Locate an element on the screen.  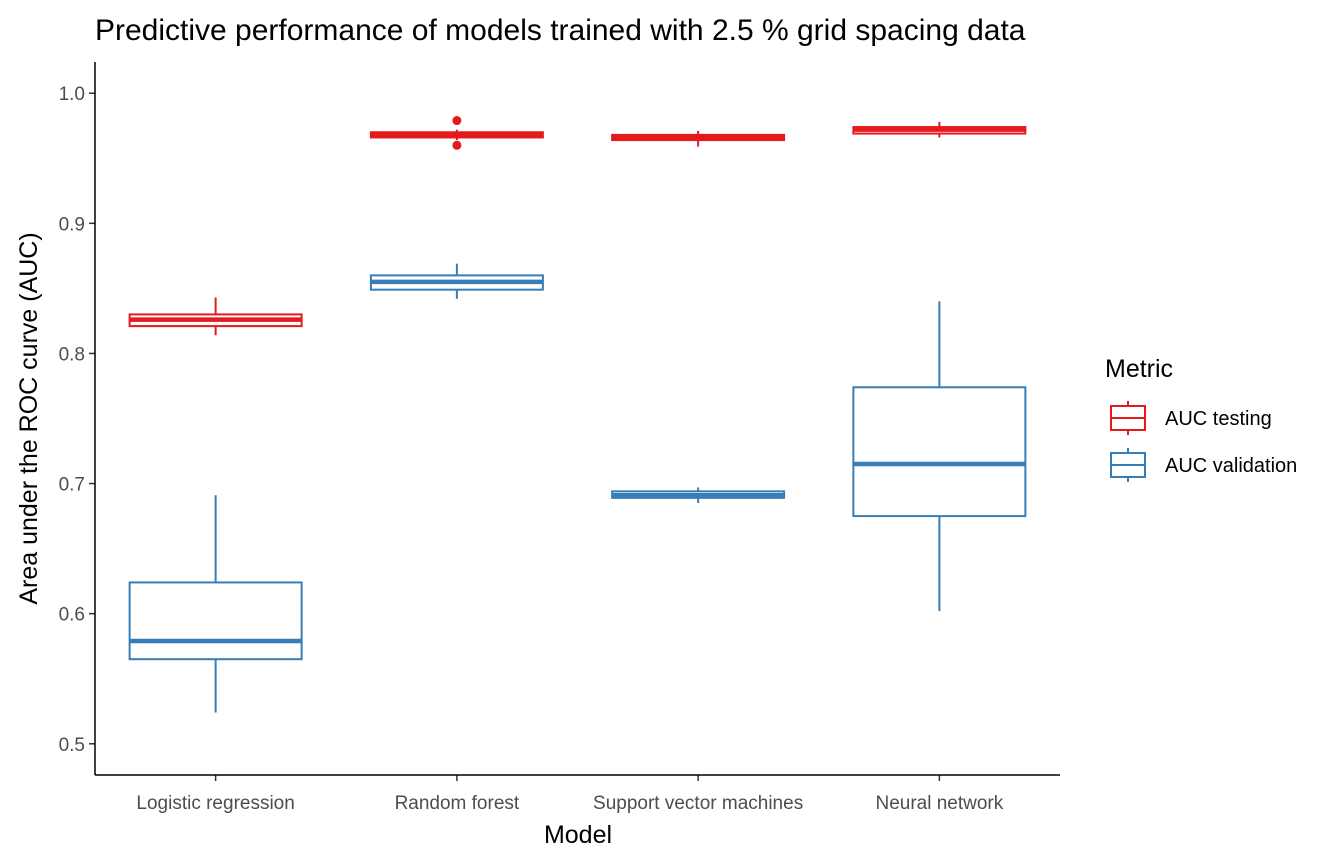
y-tick-label: 0.9 is located at coordinates (72, 224).